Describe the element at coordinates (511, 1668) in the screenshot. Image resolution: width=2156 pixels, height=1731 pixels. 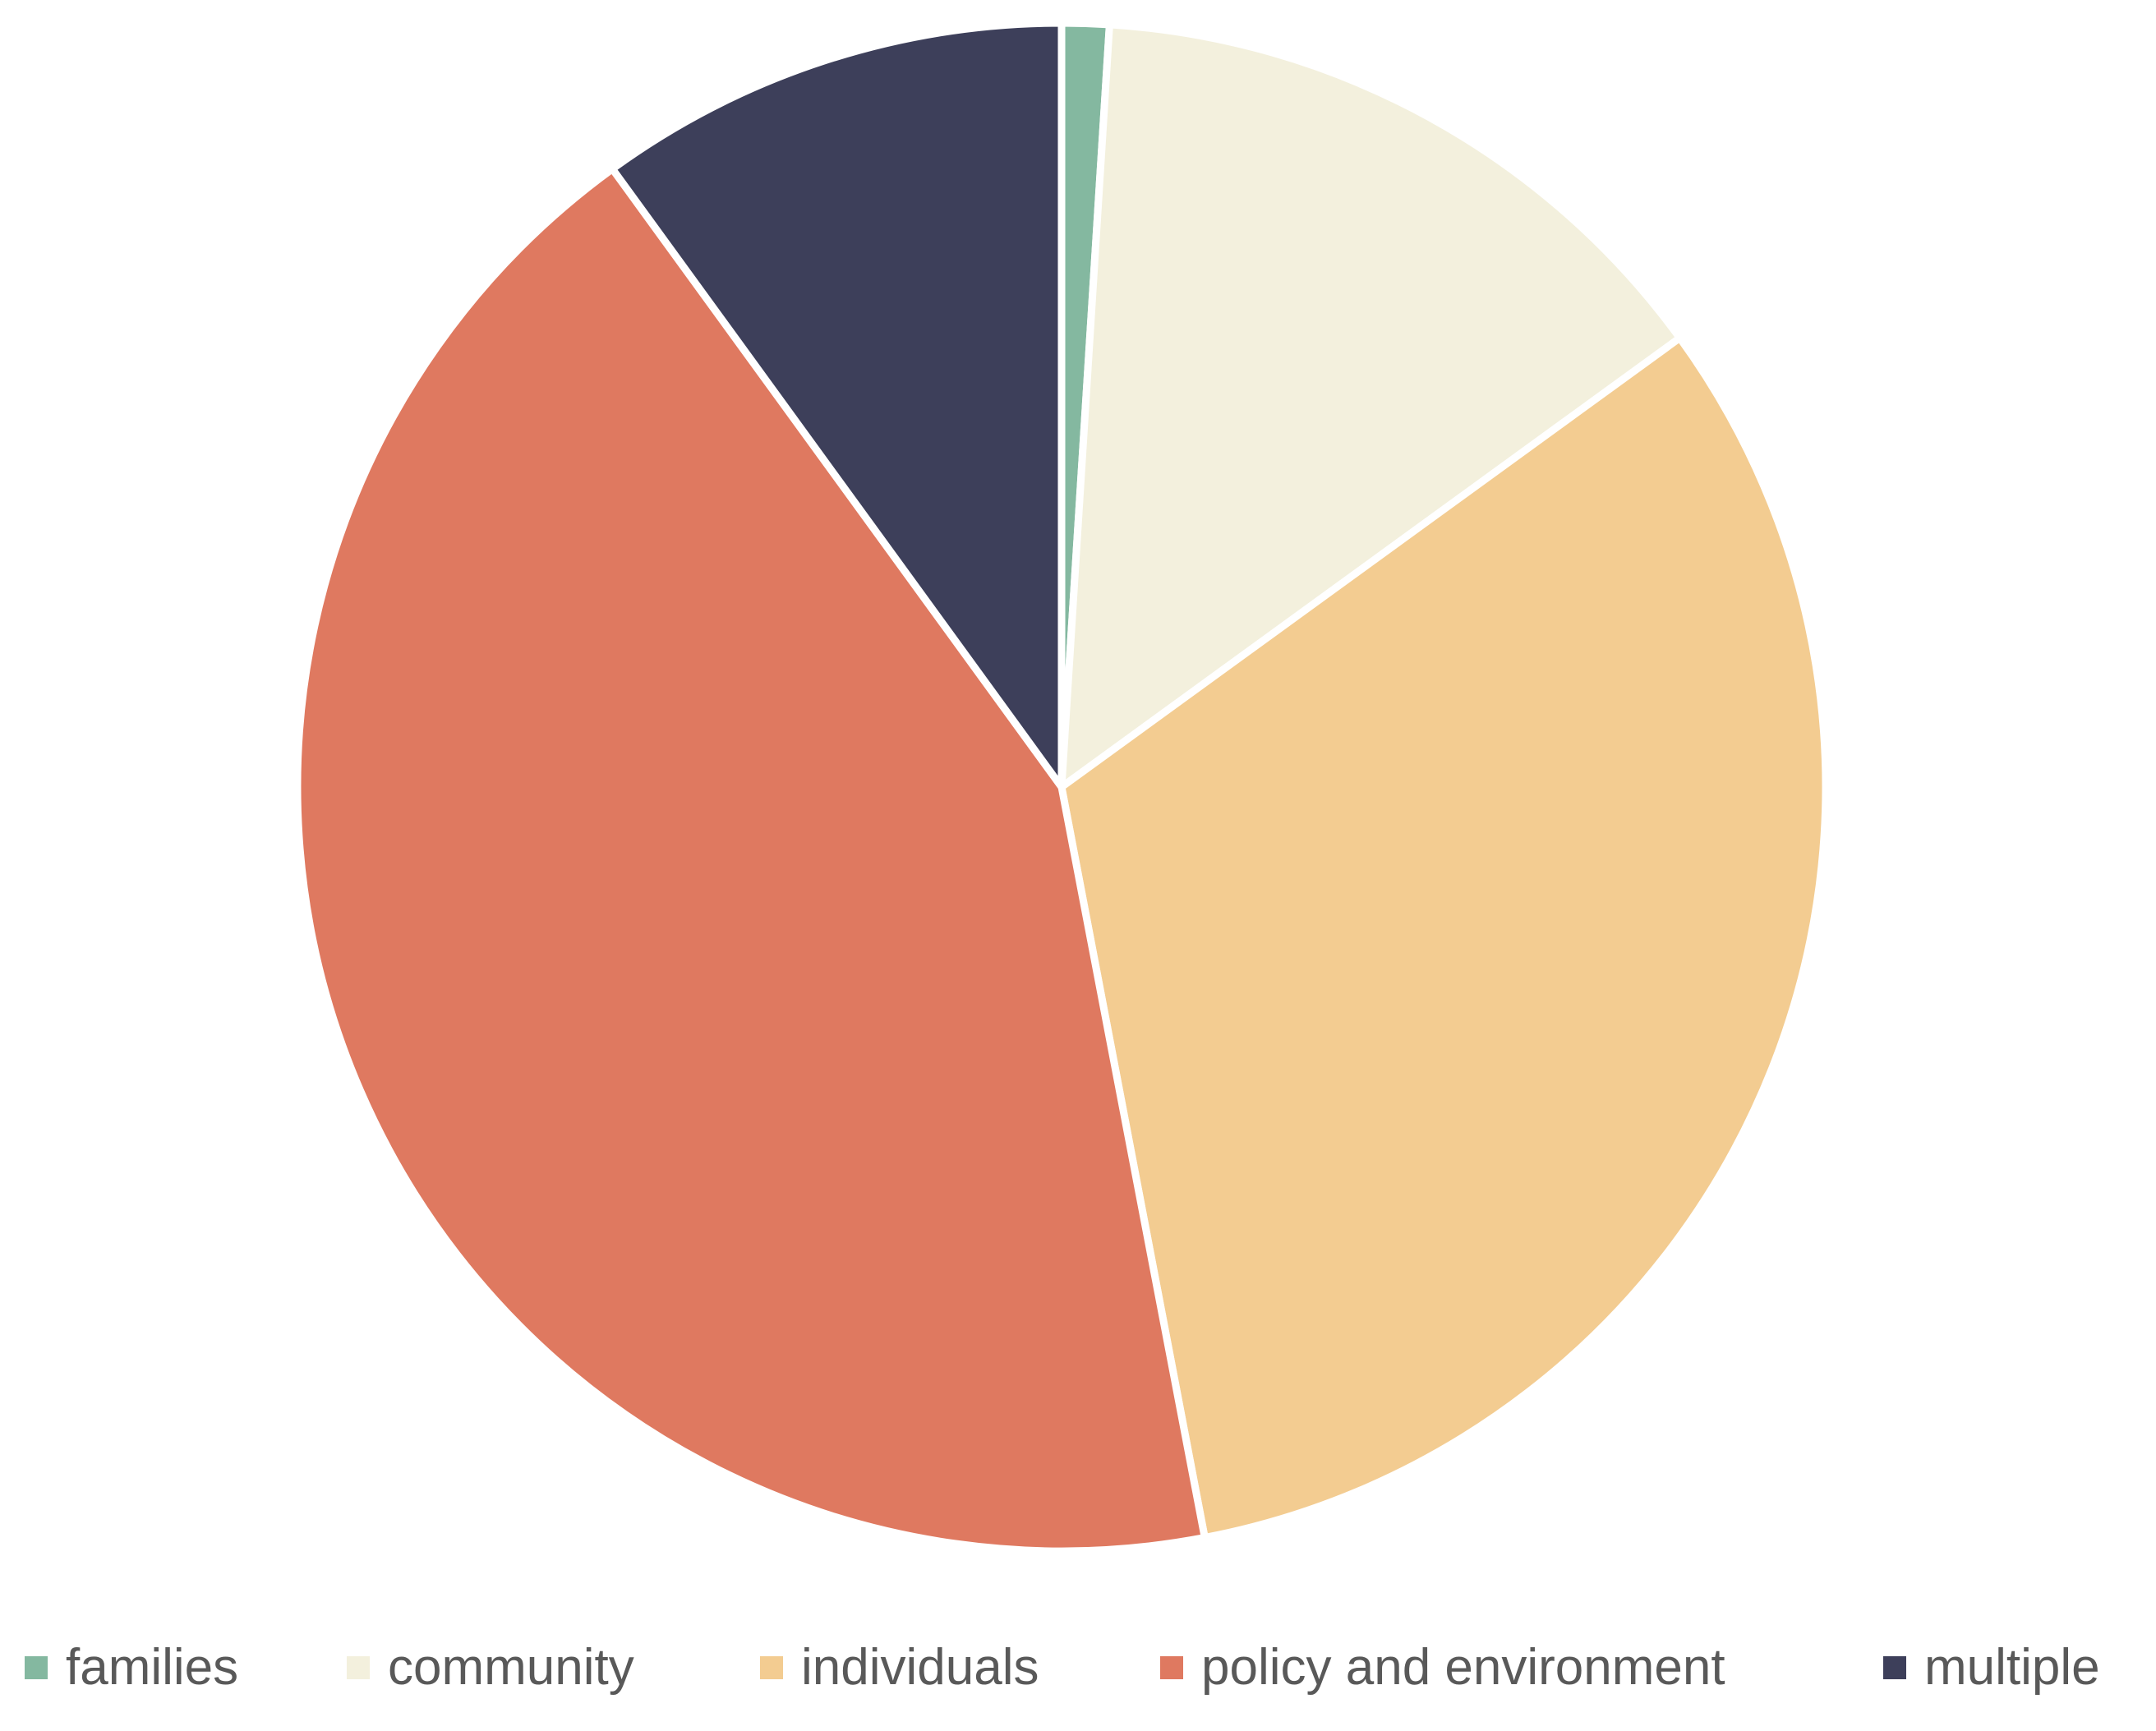
I see `legend-label-community: community` at that location.